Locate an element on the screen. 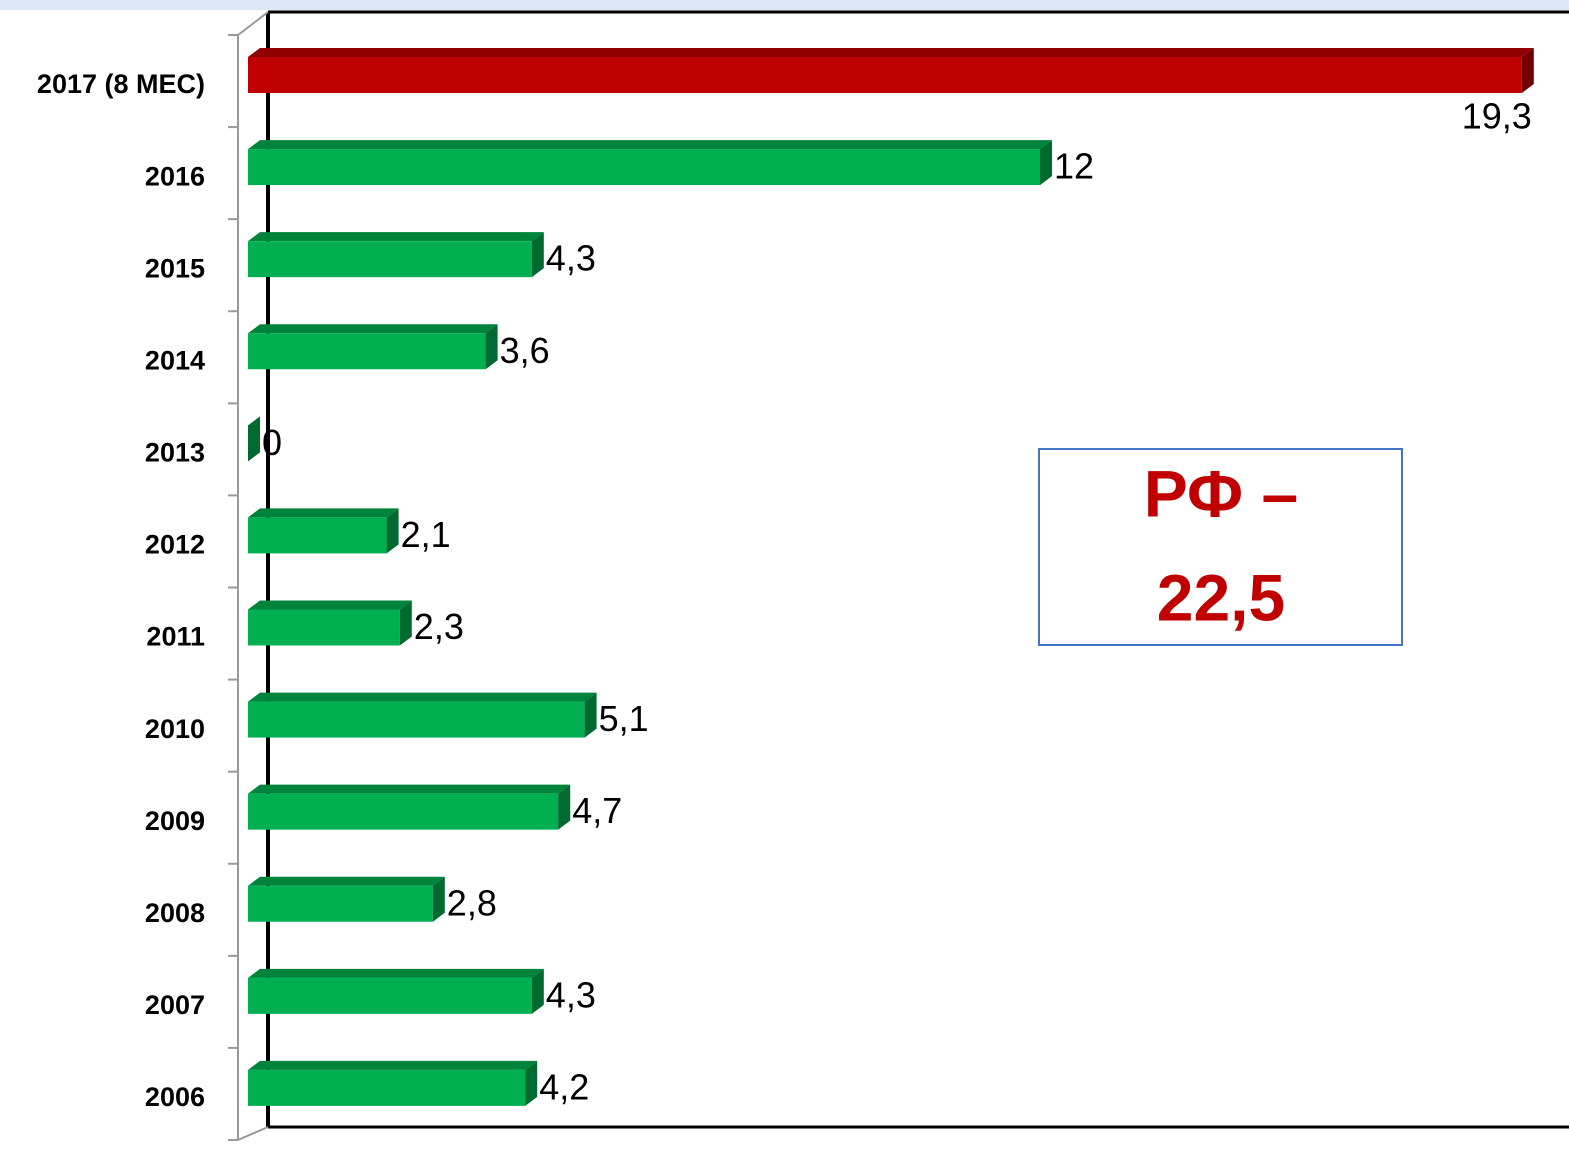 This screenshot has height=1149, width=1569. category-label: 2017 (8 МЕС) is located at coordinates (121, 84).